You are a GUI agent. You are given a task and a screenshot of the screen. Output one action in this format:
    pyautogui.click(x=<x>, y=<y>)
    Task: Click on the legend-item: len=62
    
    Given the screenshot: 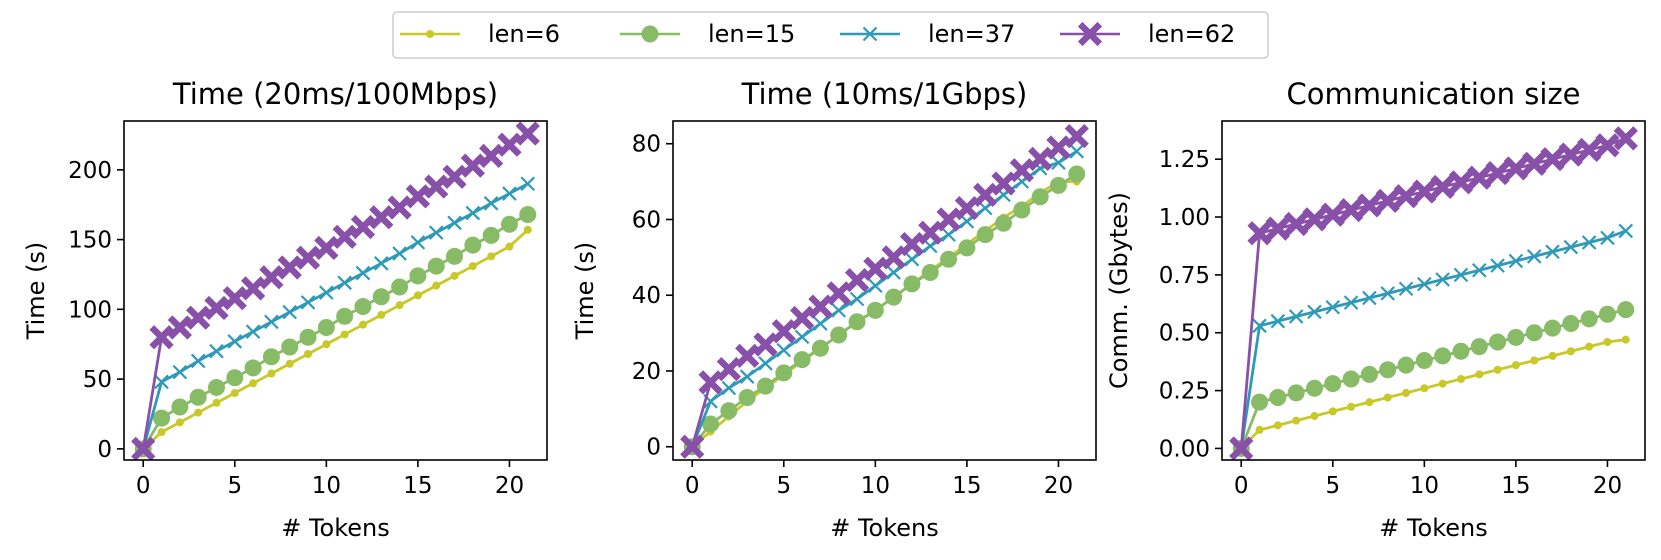 What is the action you would take?
    pyautogui.click(x=1147, y=34)
    